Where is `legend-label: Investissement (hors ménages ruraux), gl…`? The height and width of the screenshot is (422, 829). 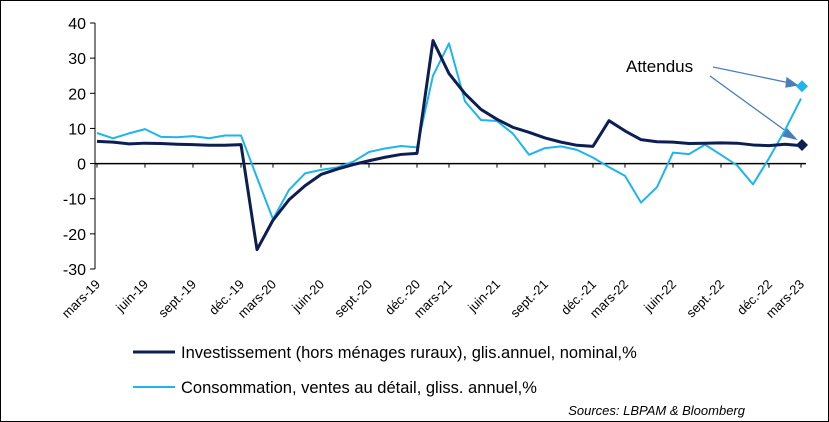 legend-label: Investissement (hors ménages ruraux), gl… is located at coordinates (409, 353).